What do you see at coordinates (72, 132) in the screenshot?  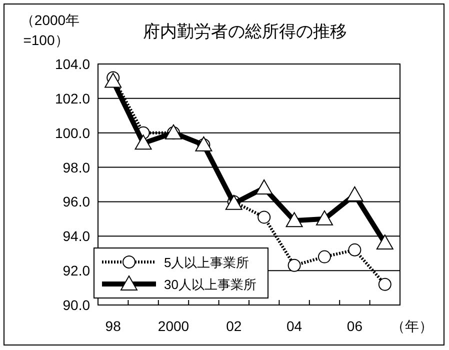 I see `y-tick-label: 100.0` at bounding box center [72, 132].